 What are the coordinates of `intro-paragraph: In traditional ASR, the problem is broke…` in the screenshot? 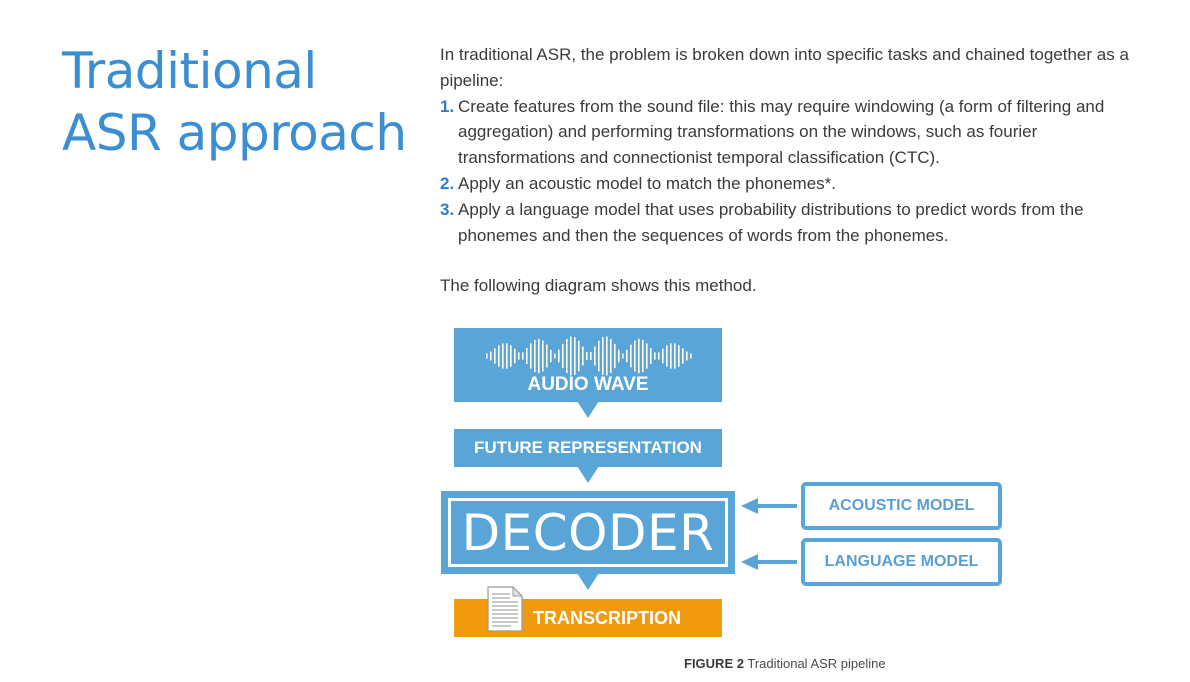 It's located at (784, 67).